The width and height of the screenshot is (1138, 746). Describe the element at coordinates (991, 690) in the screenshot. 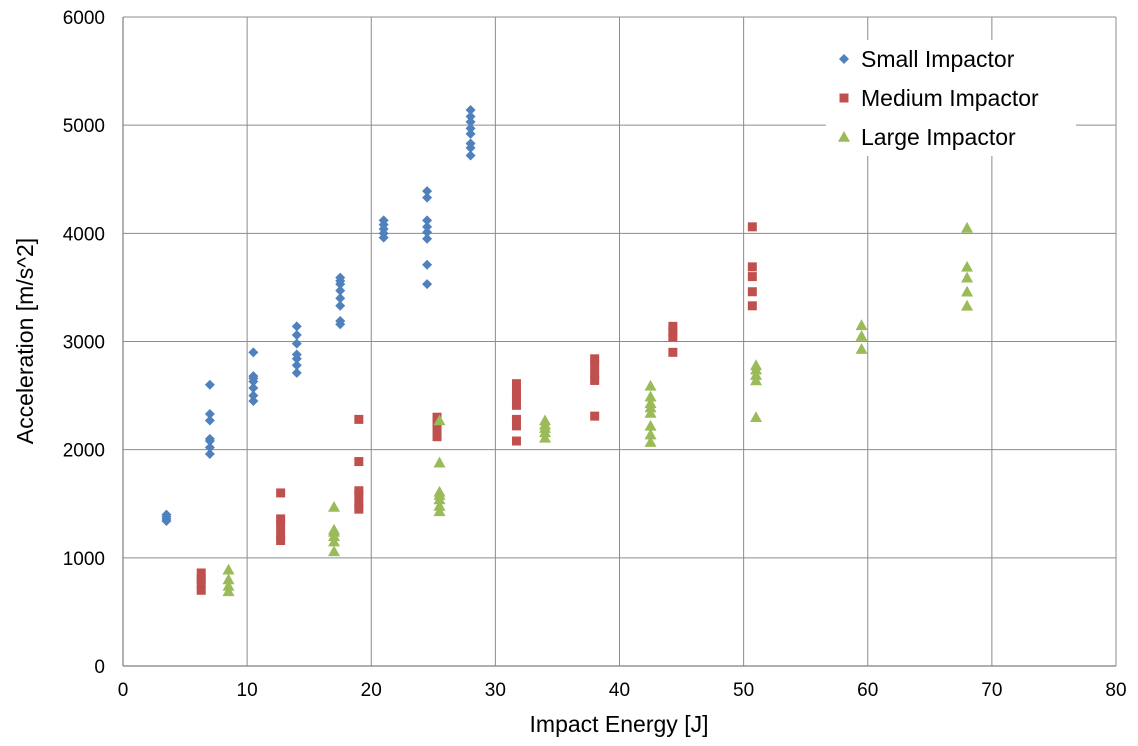

I see `x-tick-label: 70` at that location.